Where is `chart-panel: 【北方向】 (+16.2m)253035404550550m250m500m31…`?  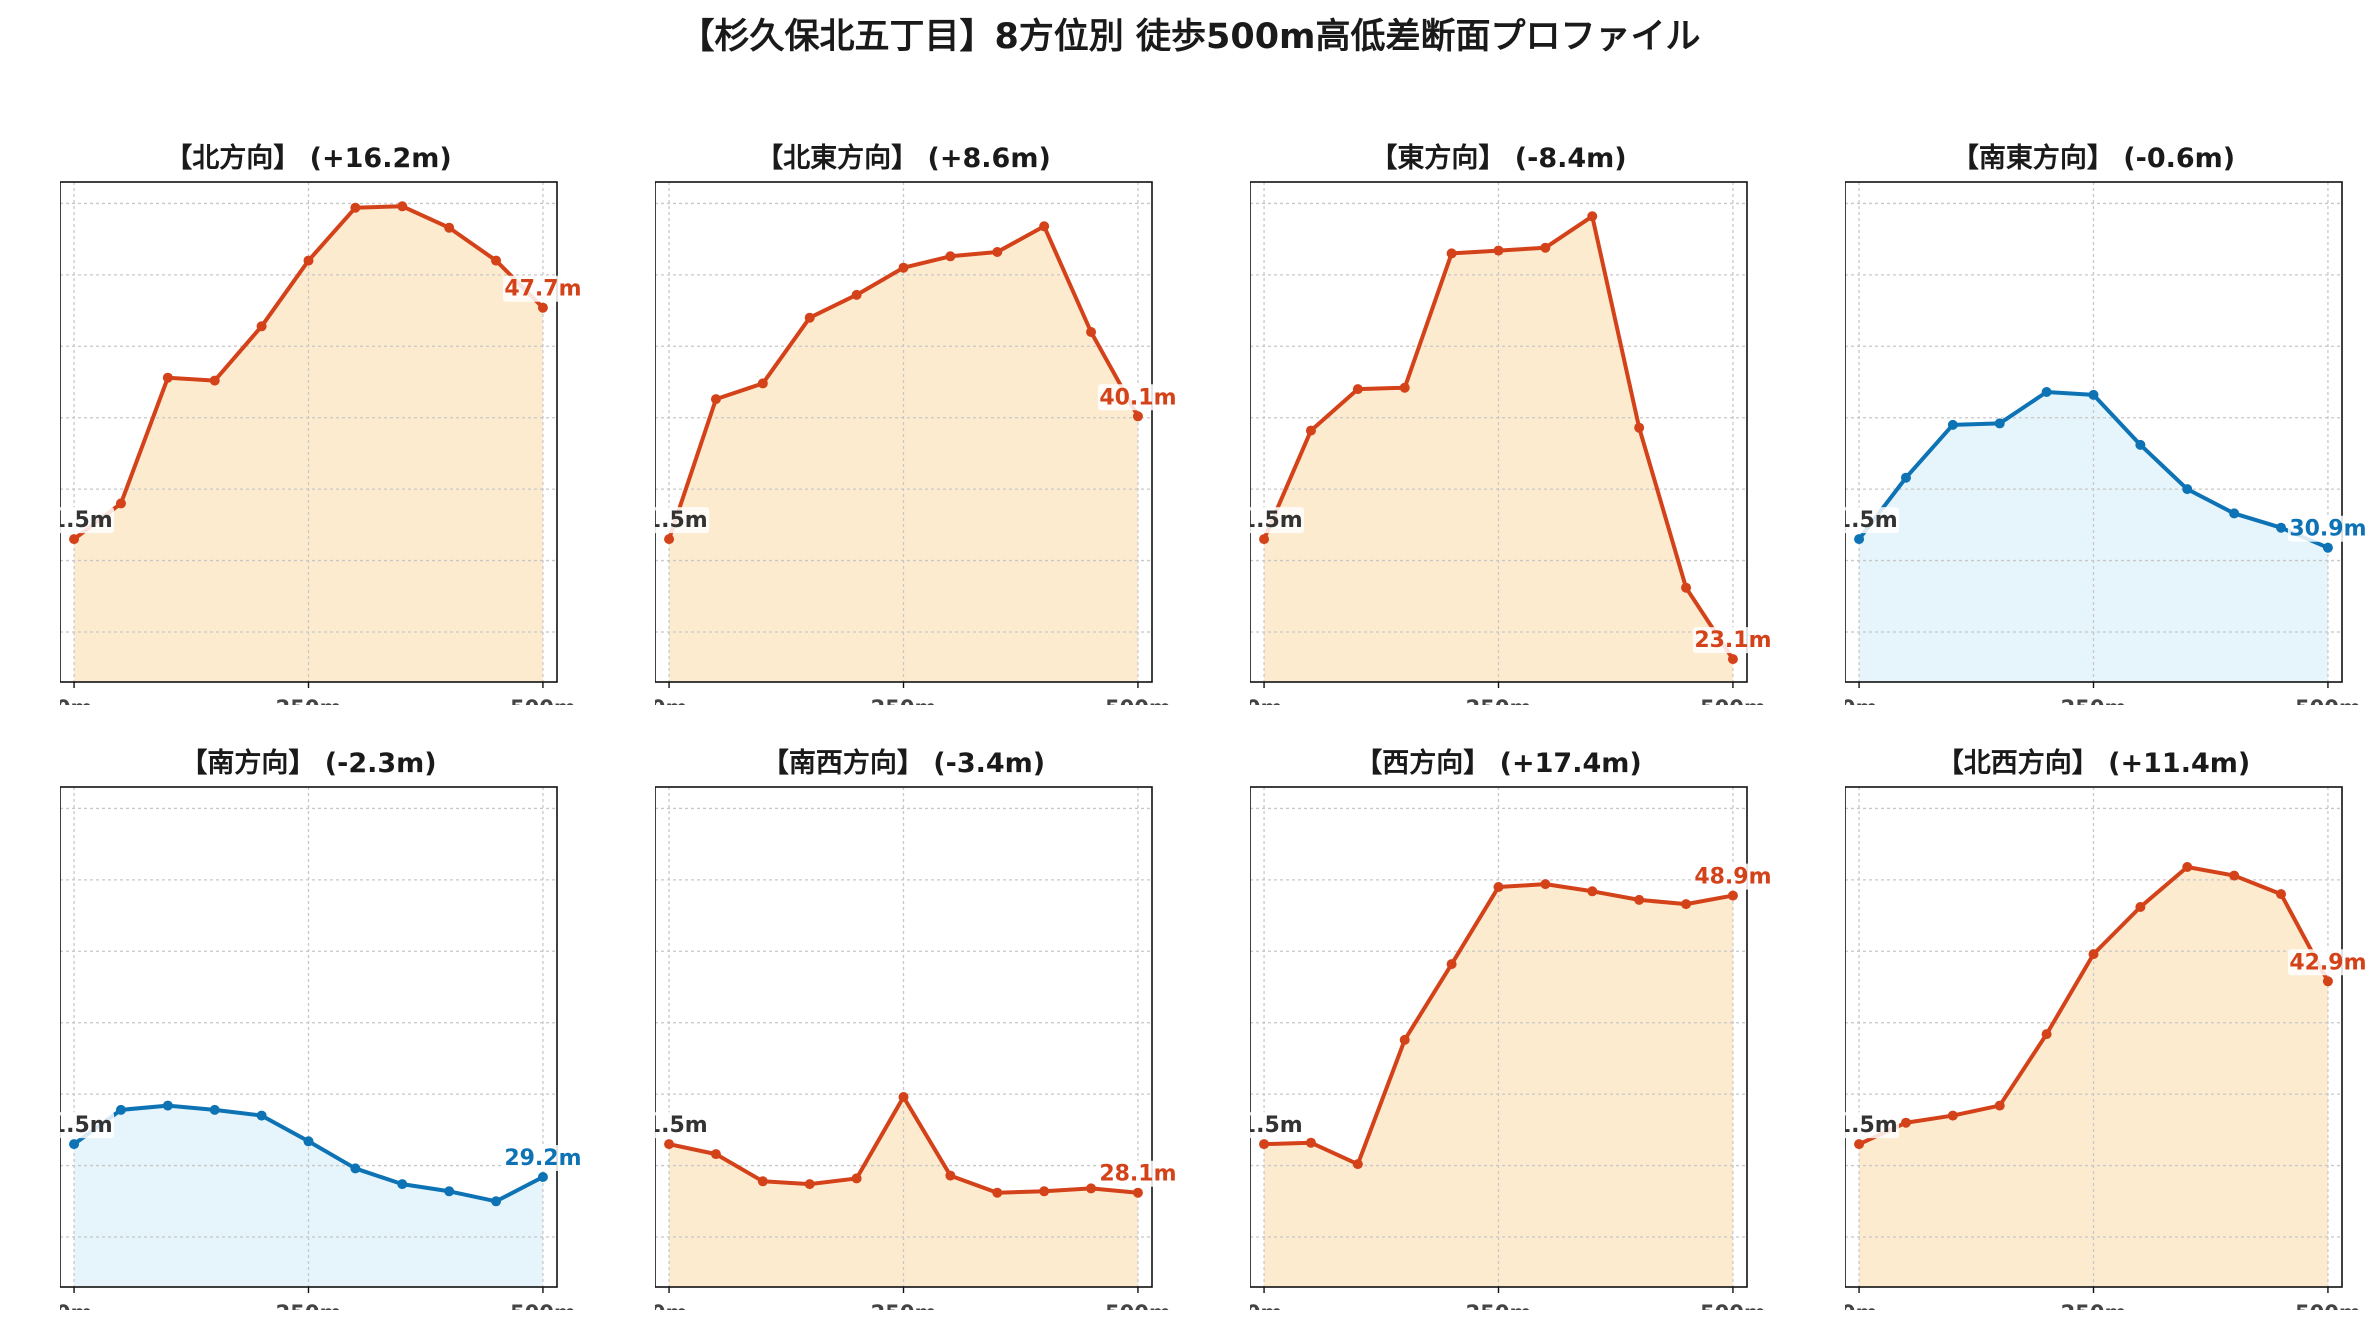 chart-panel: 【北方向】 (+16.2m)253035404550550m250m500m31… is located at coordinates (303, 427).